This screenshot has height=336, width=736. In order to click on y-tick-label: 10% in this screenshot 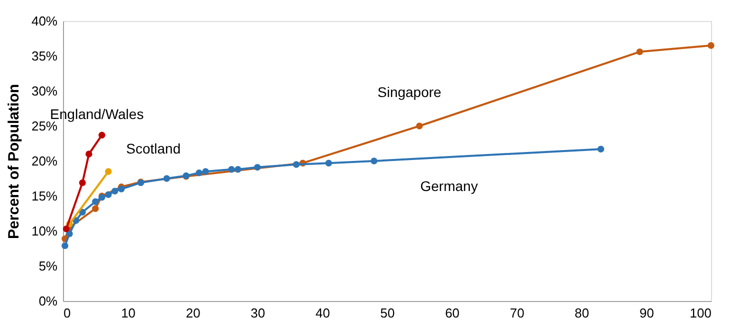, I will do `click(44, 231)`.